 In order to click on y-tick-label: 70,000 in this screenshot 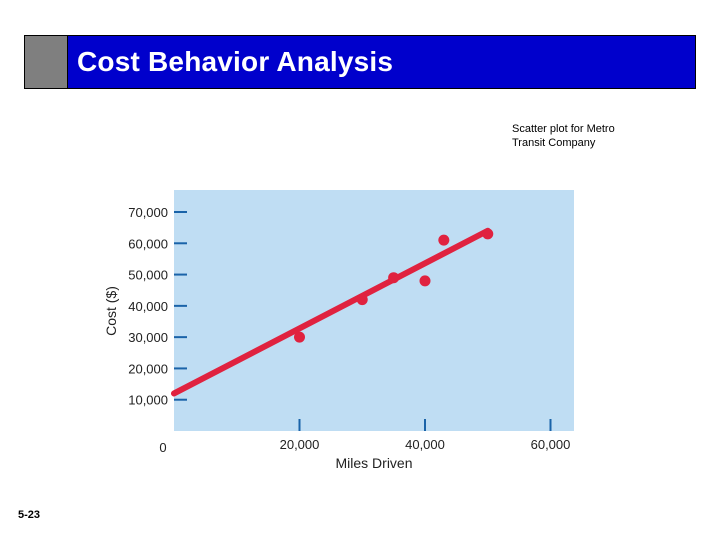, I will do `click(148, 212)`.